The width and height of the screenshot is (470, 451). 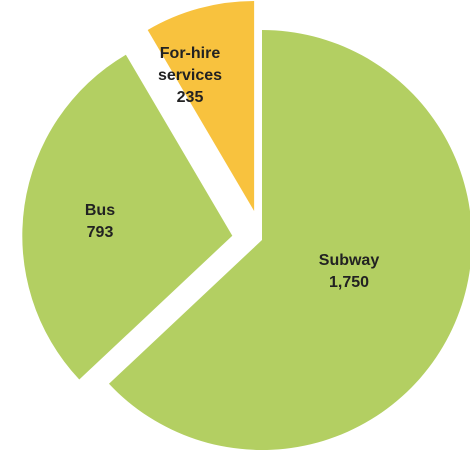 What do you see at coordinates (349, 260) in the screenshot?
I see `slice-label-subway-name: Subway` at bounding box center [349, 260].